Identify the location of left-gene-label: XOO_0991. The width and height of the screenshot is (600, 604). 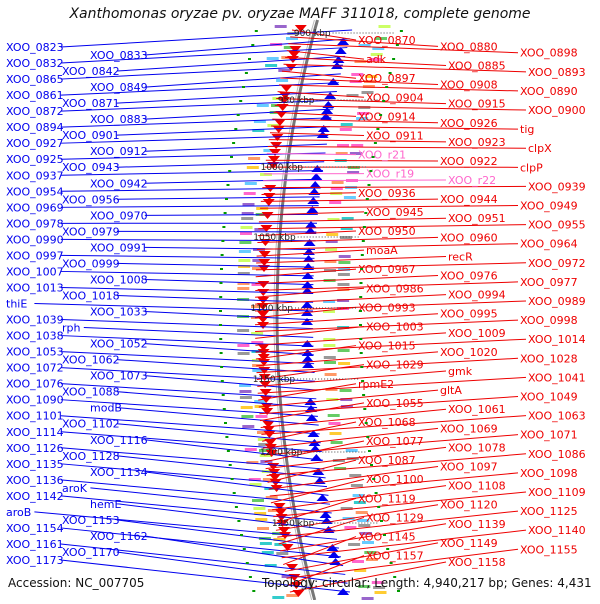
(119, 247).